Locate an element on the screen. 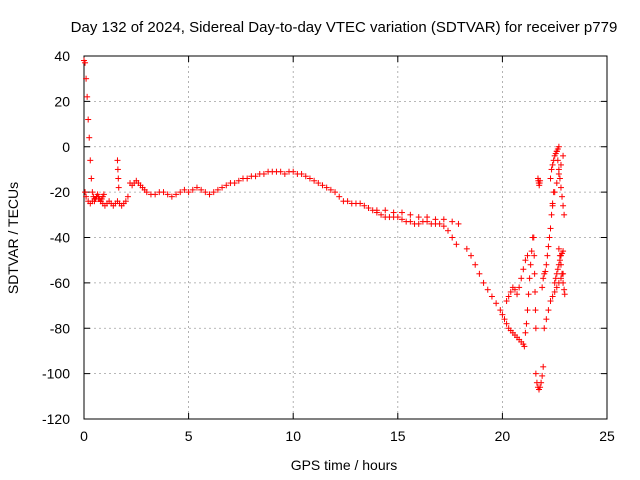 The image size is (640, 480). x-tick-label: 0 is located at coordinates (84, 436).